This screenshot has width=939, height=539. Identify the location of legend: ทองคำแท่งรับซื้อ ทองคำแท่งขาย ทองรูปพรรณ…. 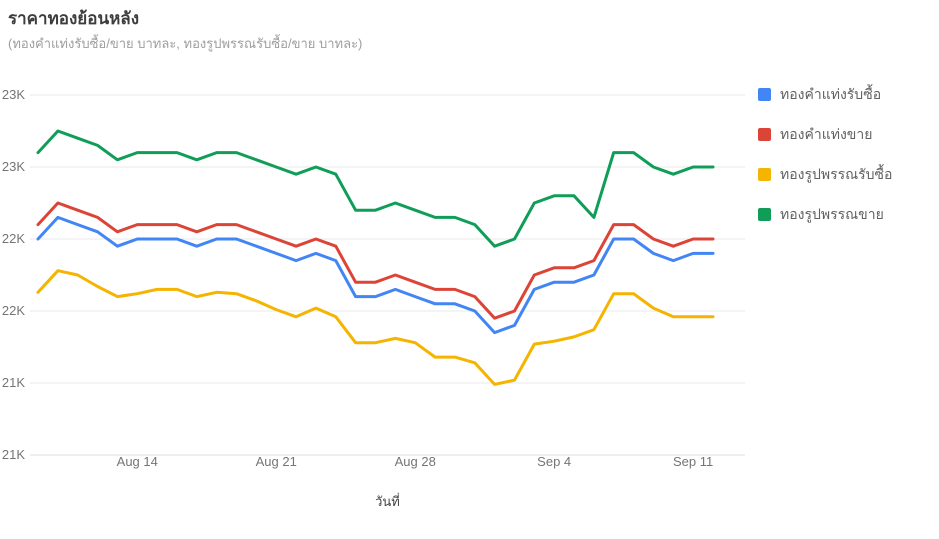
(825, 166).